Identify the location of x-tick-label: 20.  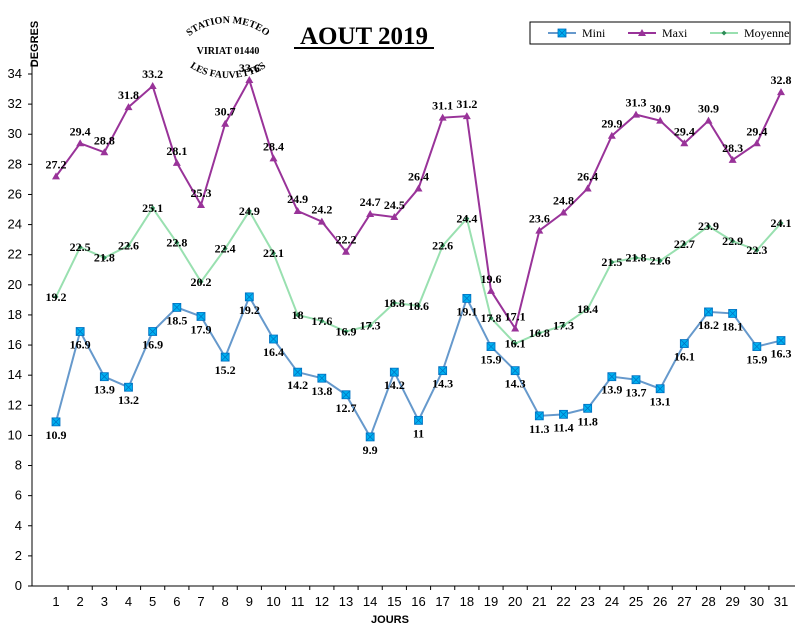
(515, 601).